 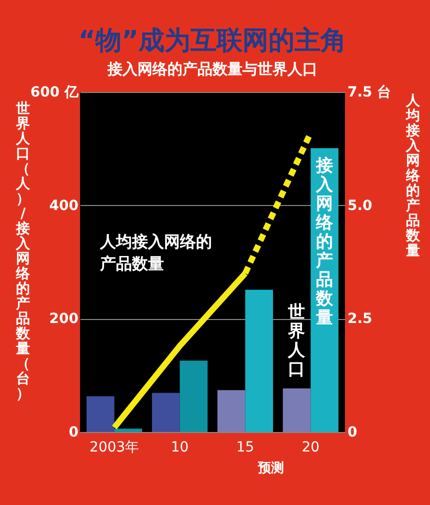 What do you see at coordinates (64, 319) in the screenshot?
I see `y-tick-label: 200` at bounding box center [64, 319].